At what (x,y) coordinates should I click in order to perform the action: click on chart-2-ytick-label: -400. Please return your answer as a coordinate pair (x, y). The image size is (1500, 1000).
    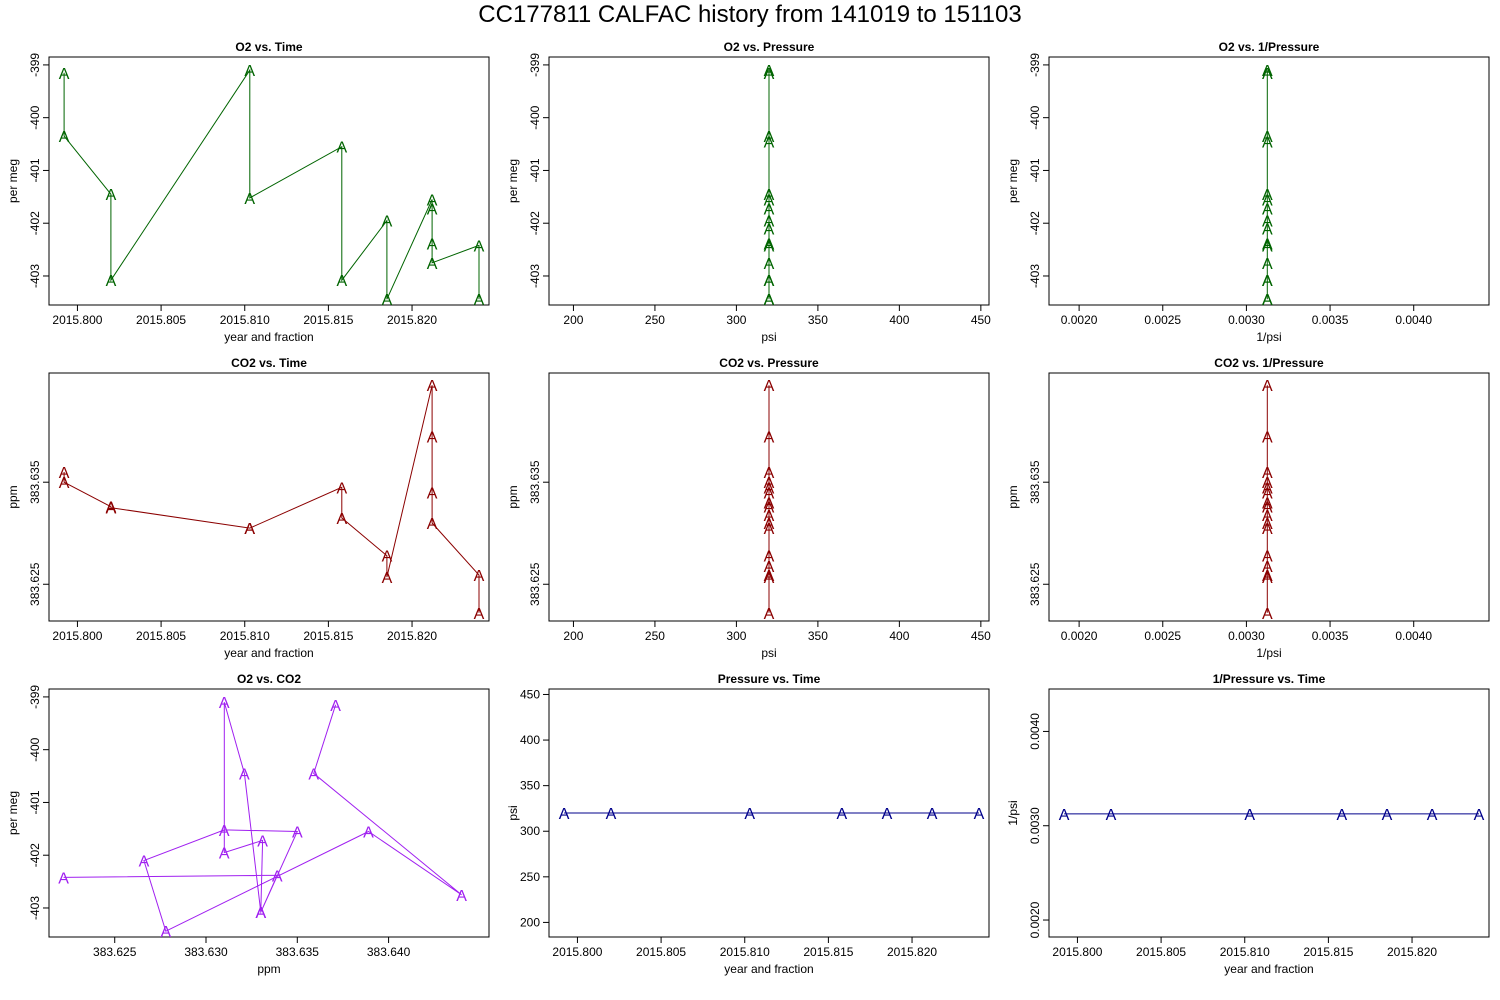
    Looking at the image, I should click on (1035, 117).